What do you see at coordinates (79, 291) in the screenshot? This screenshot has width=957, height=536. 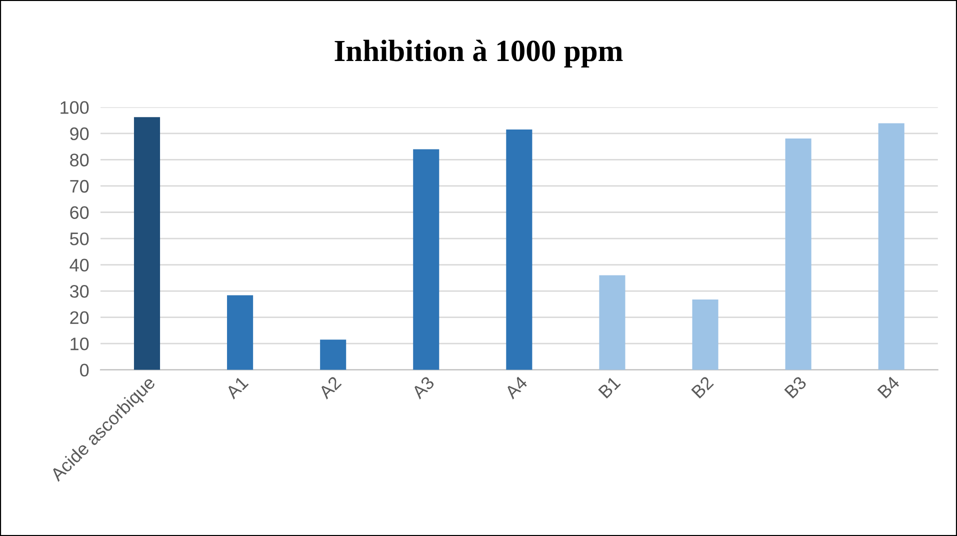 I see `y-tick-label: 30` at bounding box center [79, 291].